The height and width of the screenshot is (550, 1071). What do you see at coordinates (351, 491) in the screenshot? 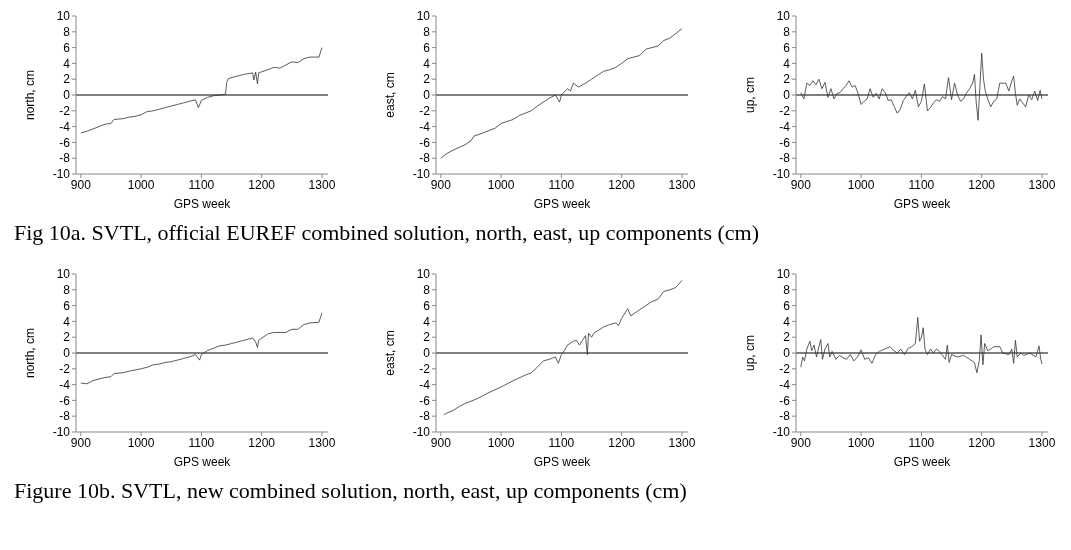
I see `caption: Figure 10b. SVTL, new combined solution, north, east, up components (cm)` at bounding box center [351, 491].